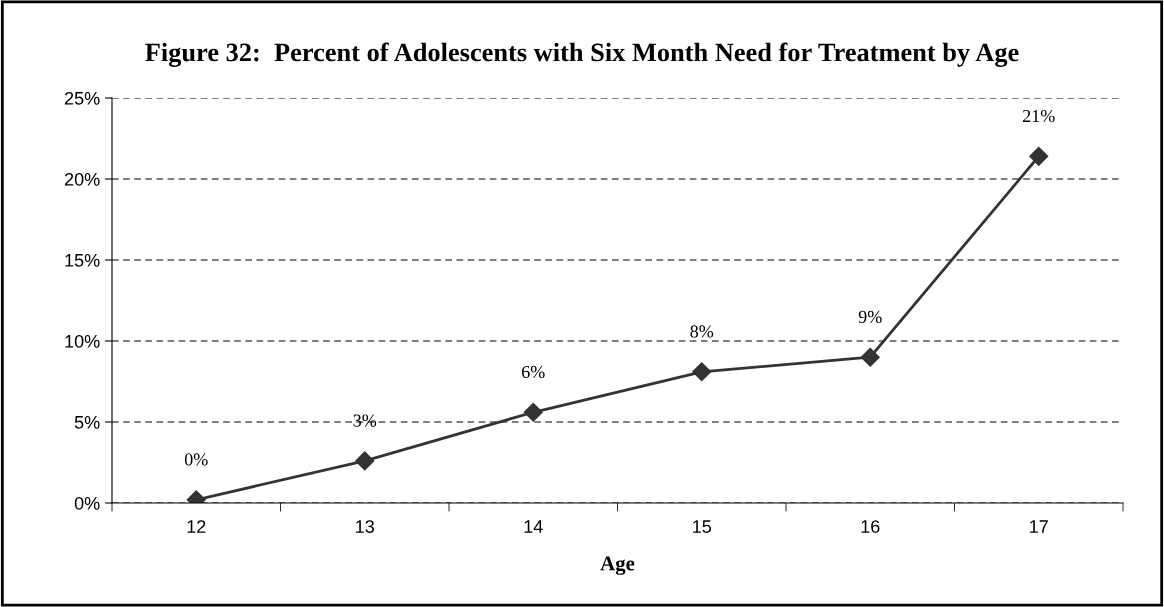 The width and height of the screenshot is (1164, 607). I want to click on x-tick-label: 13, so click(365, 526).